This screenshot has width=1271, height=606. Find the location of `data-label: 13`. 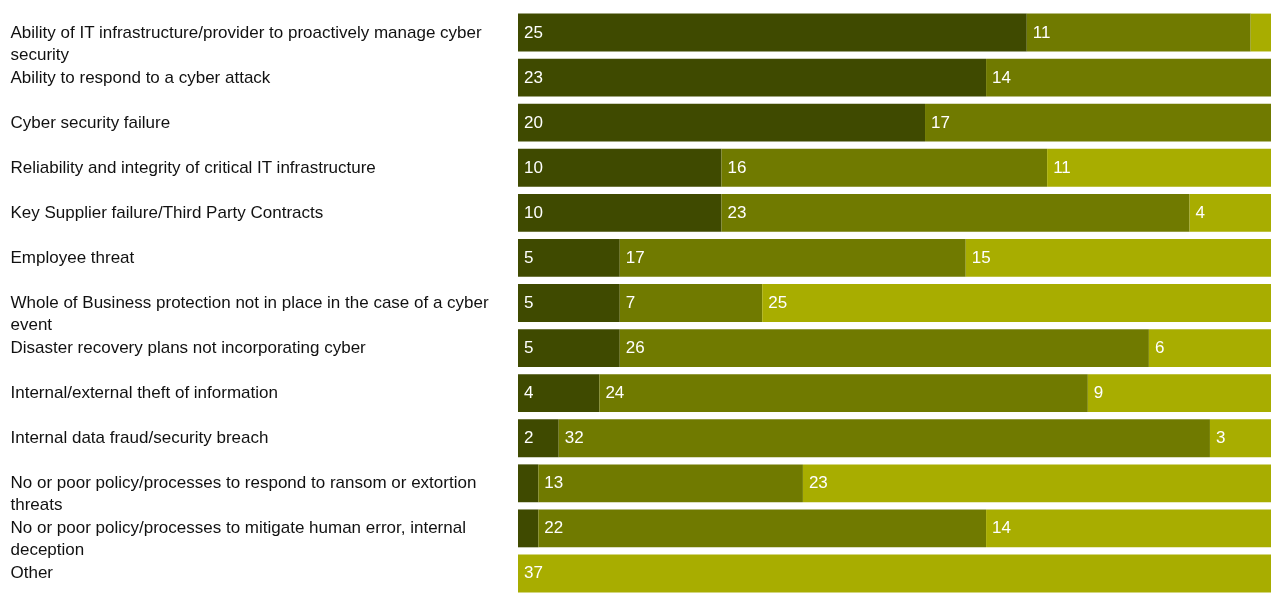

data-label: 13 is located at coordinates (554, 483).